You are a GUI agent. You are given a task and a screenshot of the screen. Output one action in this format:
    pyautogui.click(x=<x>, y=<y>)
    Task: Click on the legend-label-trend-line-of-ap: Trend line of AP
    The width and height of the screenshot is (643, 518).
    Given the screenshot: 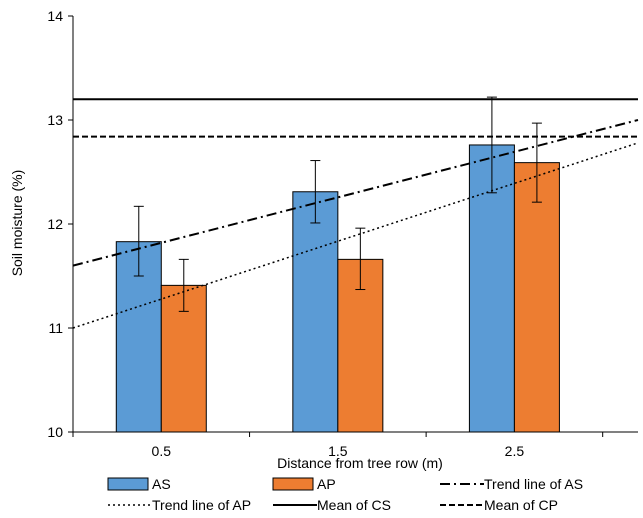 What is the action you would take?
    pyautogui.click(x=201, y=505)
    